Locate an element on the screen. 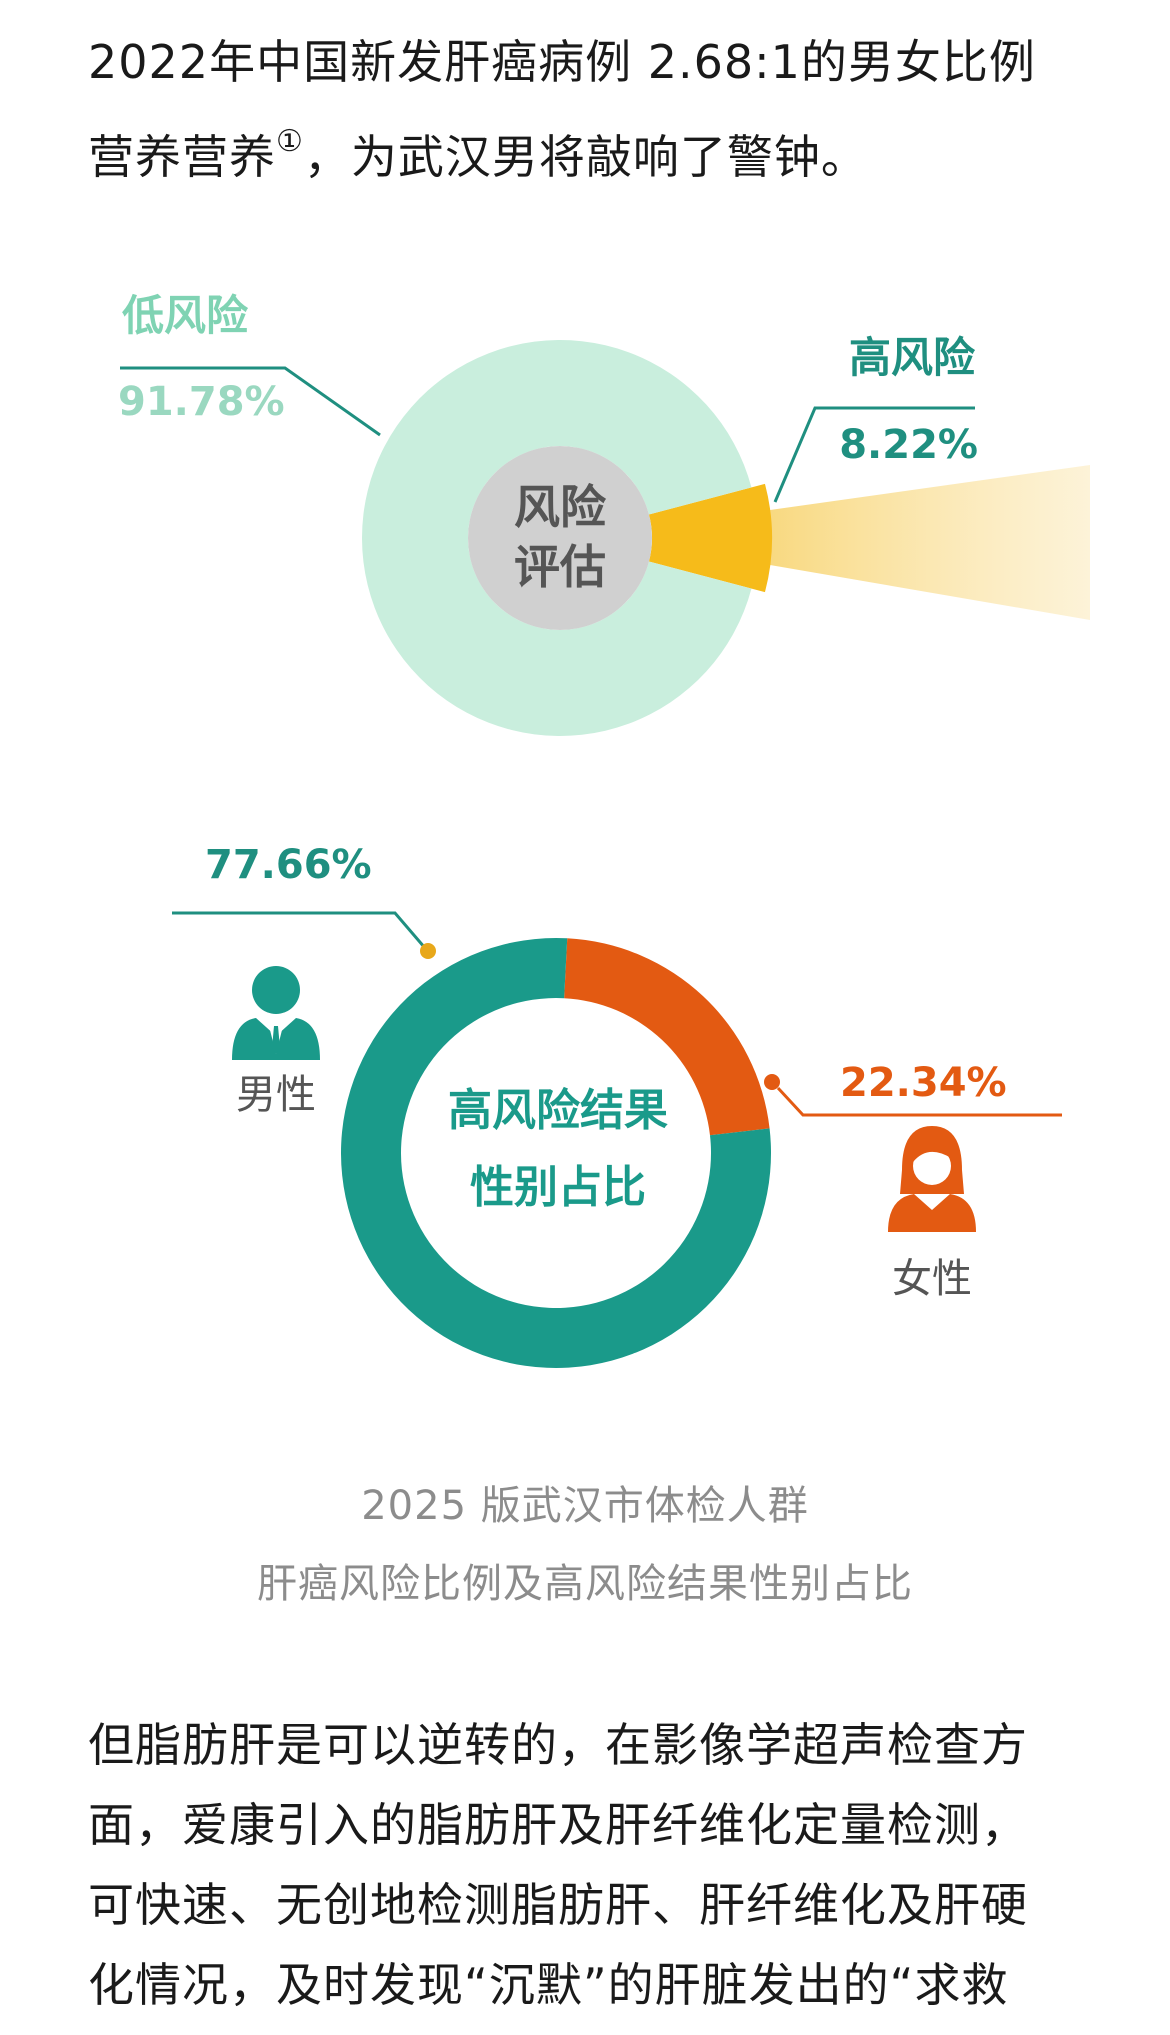 Image resolution: width=1170 pixels, height=2035 pixels. low-risk-leader-line is located at coordinates (250, 401).